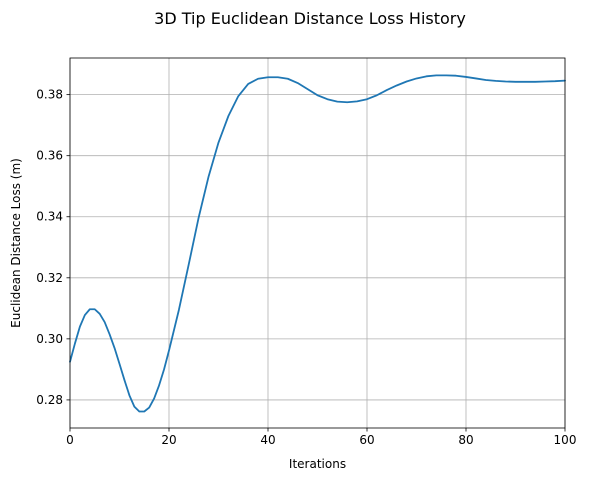 This screenshot has height=484, width=589. I want to click on x-axis: 0 20 40 60 80 100, so click(321, 437).